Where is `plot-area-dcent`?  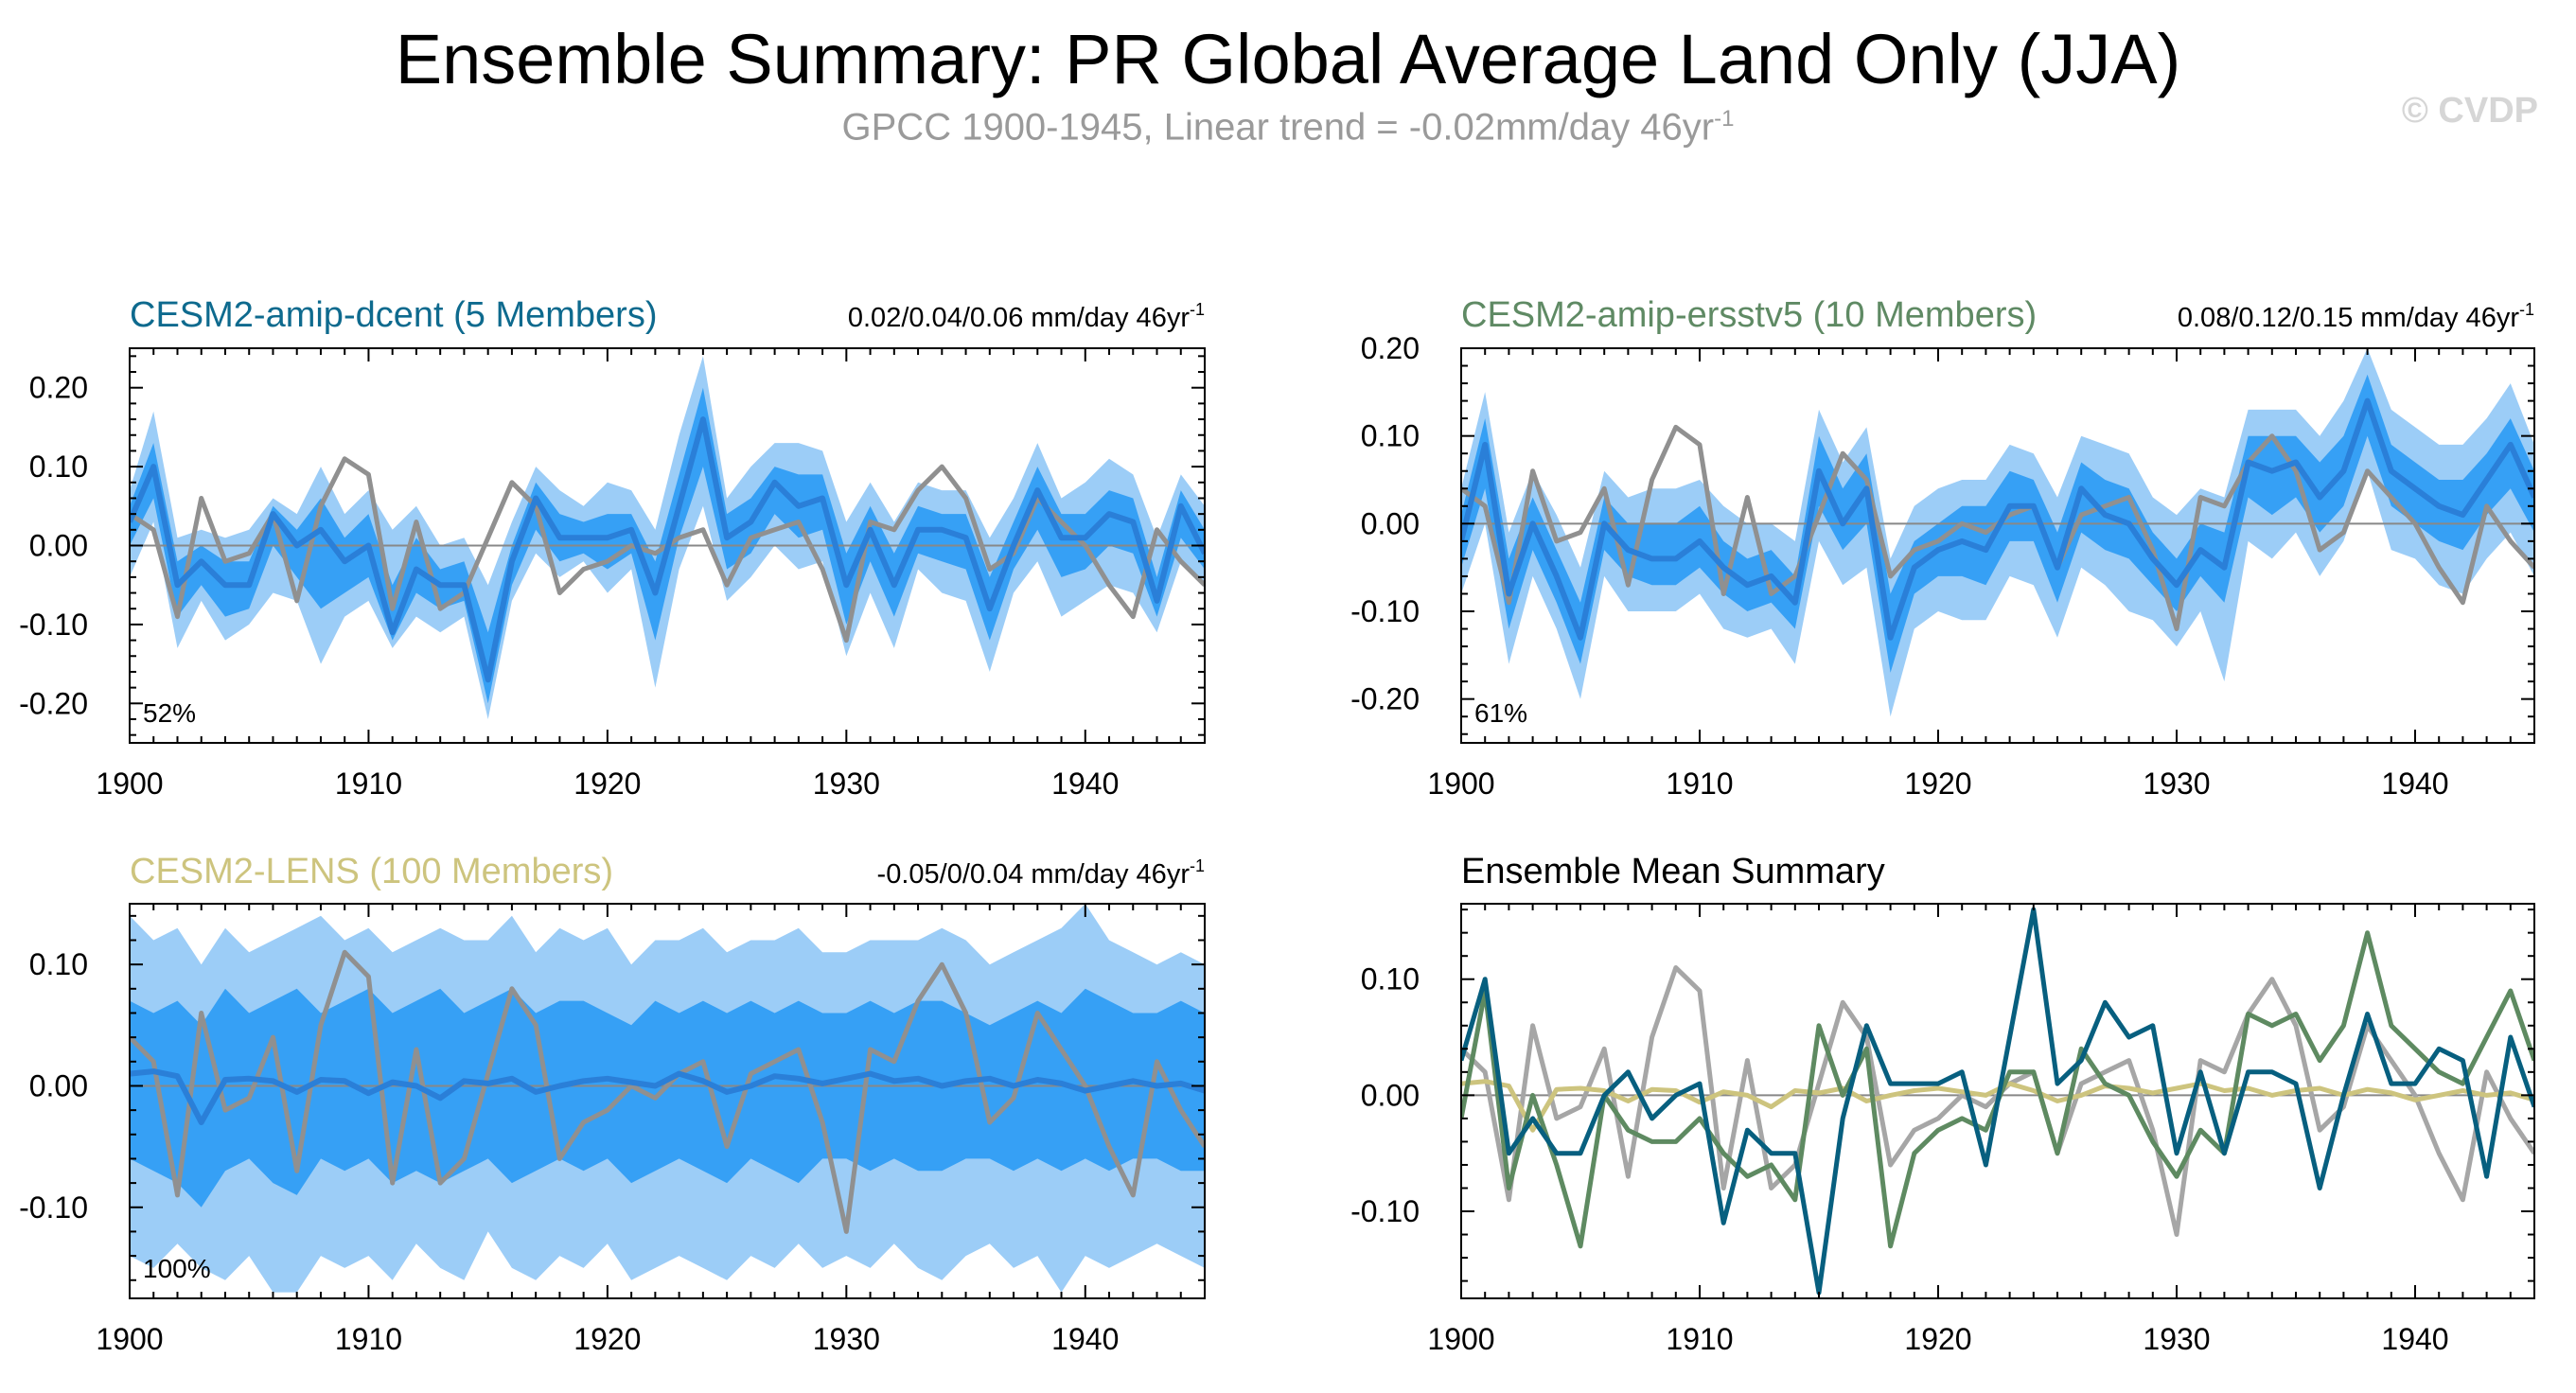
plot-area-dcent is located at coordinates (667, 537).